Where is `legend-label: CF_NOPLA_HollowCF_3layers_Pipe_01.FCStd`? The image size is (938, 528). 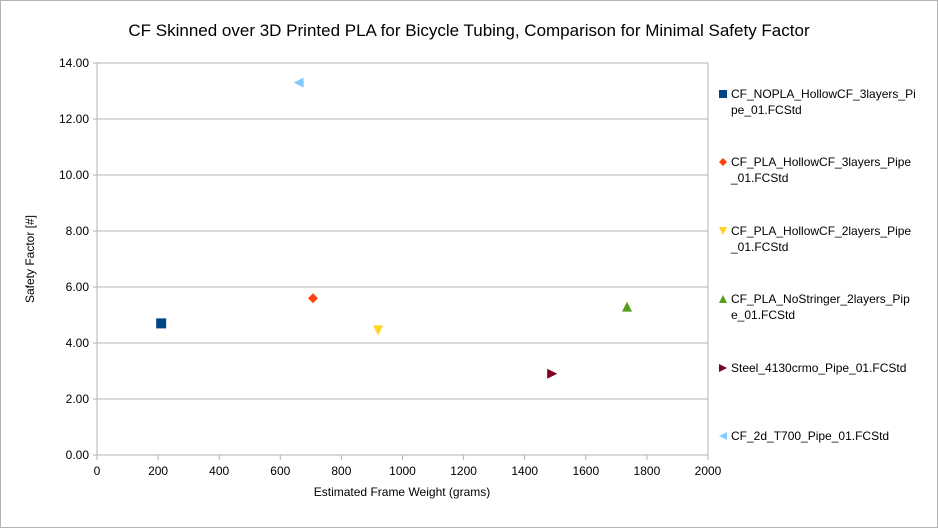
legend-label: CF_NOPLA_HollowCF_3layers_Pipe_01.FCStd is located at coordinates (823, 102).